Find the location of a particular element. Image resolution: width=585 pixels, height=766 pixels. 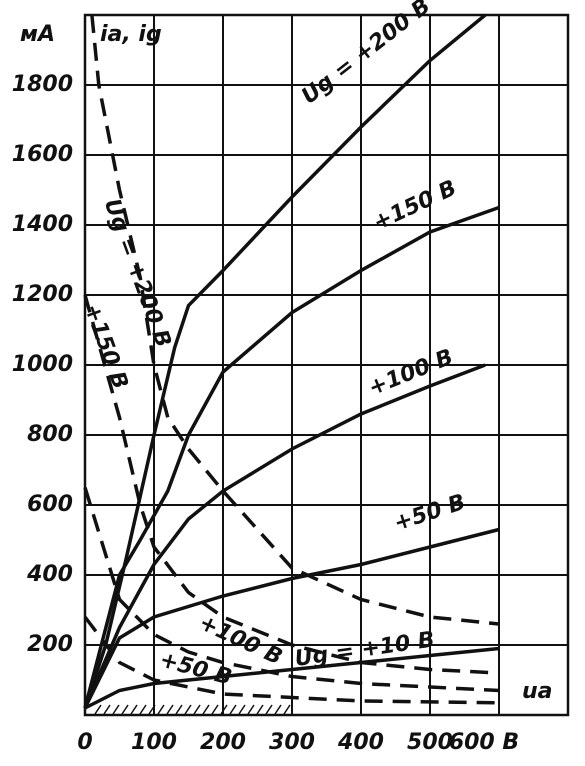

y-tick-label: 1000 is located at coordinates (42, 364).